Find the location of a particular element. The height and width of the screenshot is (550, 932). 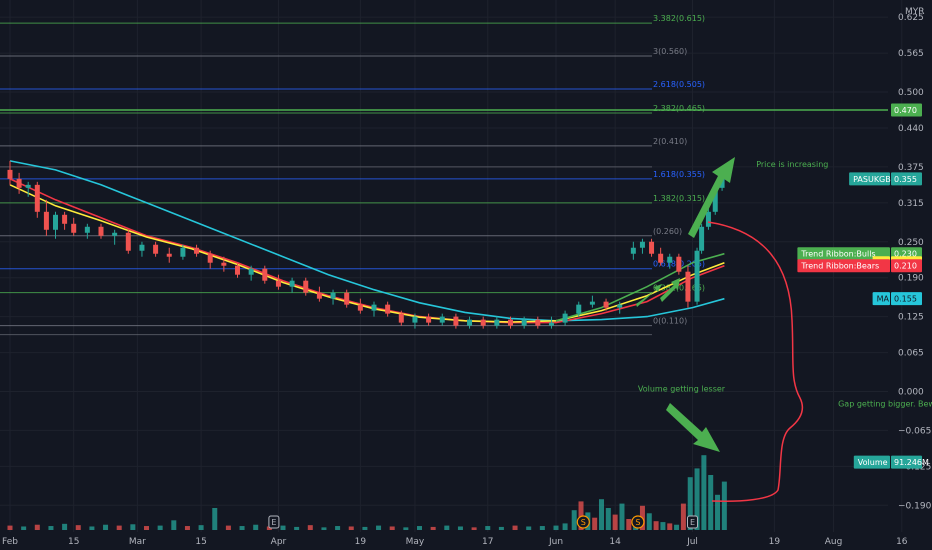

fib-level-label: 2(0.410) is located at coordinates (670, 141).